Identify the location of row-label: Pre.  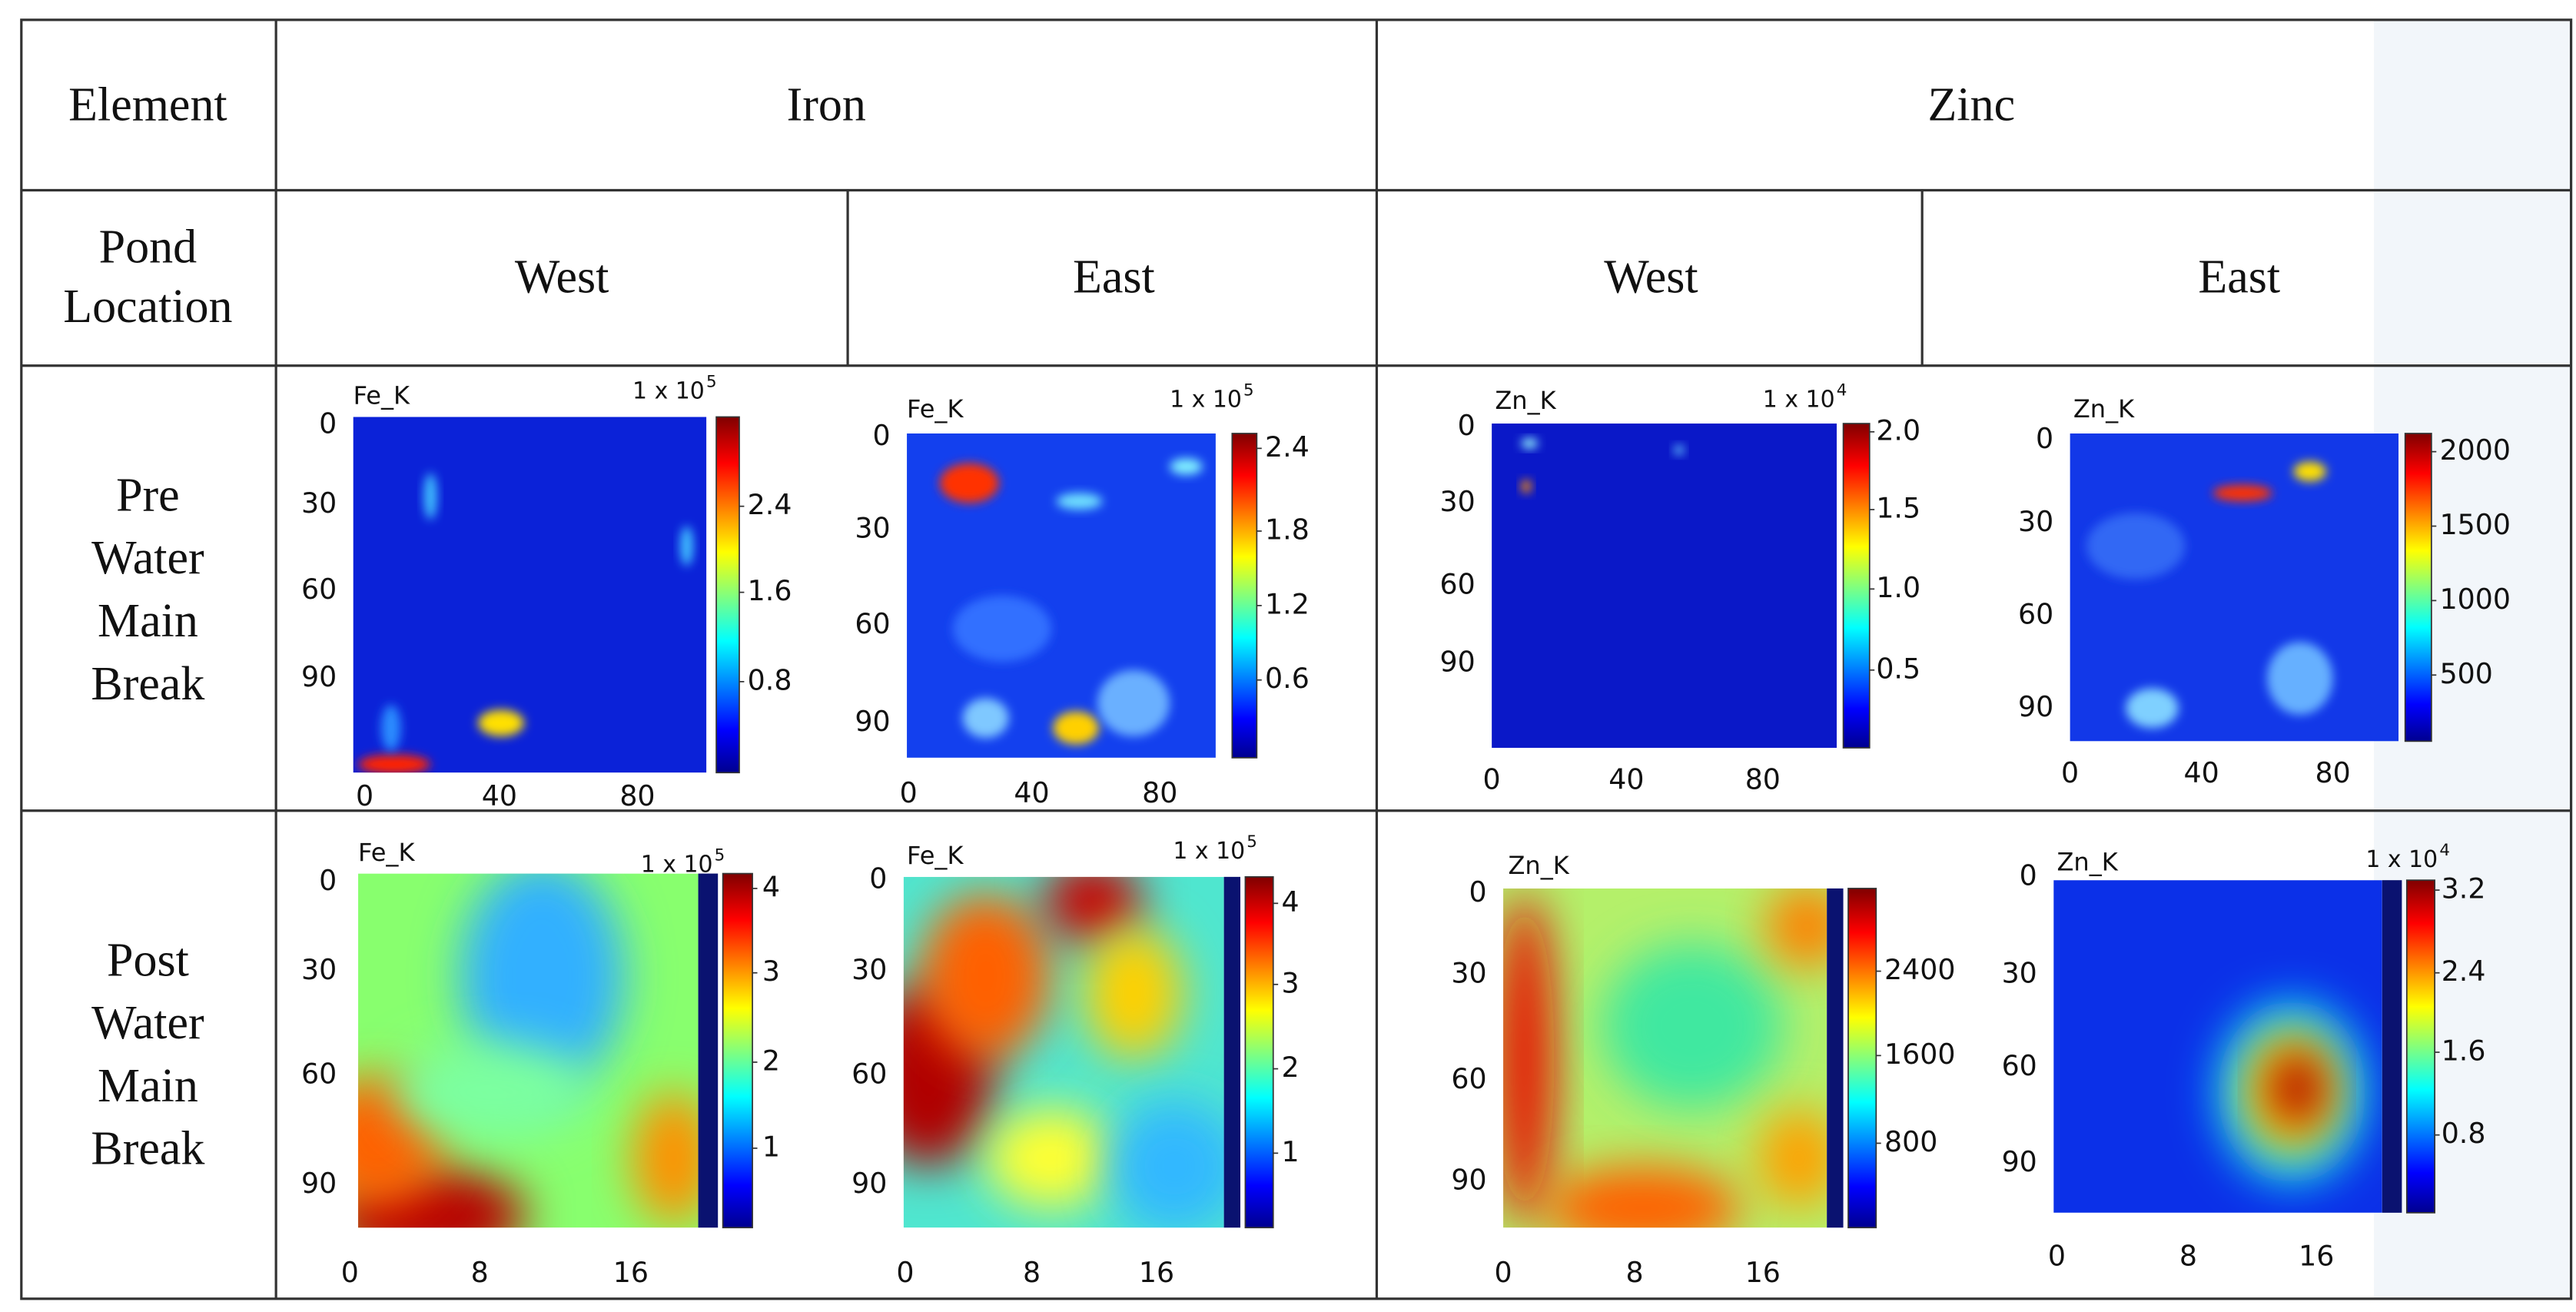
(148, 495).